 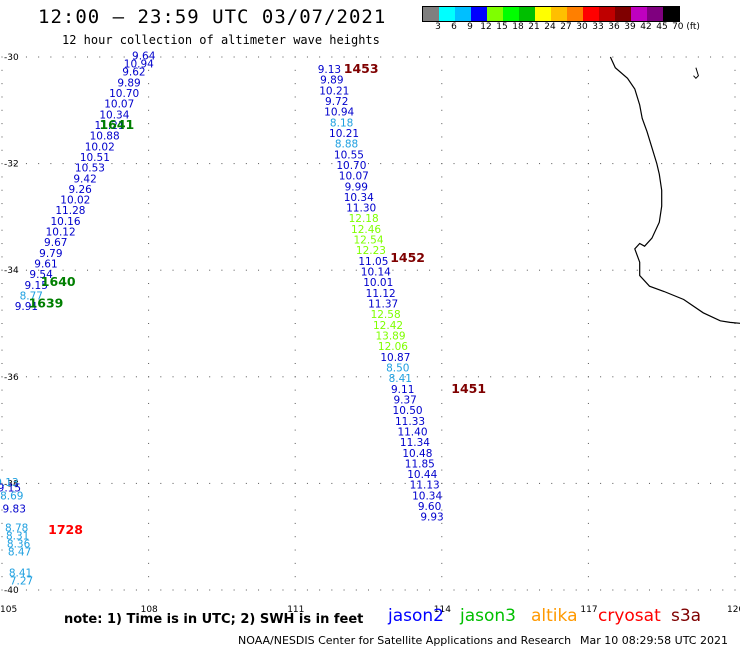 What do you see at coordinates (11, 496) in the screenshot?
I see `swh-value-label: 8.69` at bounding box center [11, 496].